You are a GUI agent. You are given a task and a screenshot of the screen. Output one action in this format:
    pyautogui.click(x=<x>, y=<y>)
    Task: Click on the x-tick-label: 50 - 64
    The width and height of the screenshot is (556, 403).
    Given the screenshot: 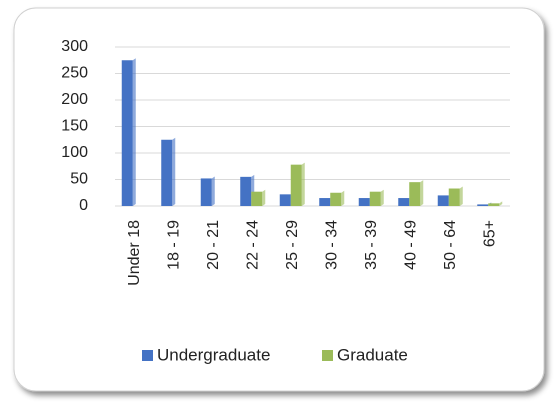 What is the action you would take?
    pyautogui.click(x=450, y=245)
    